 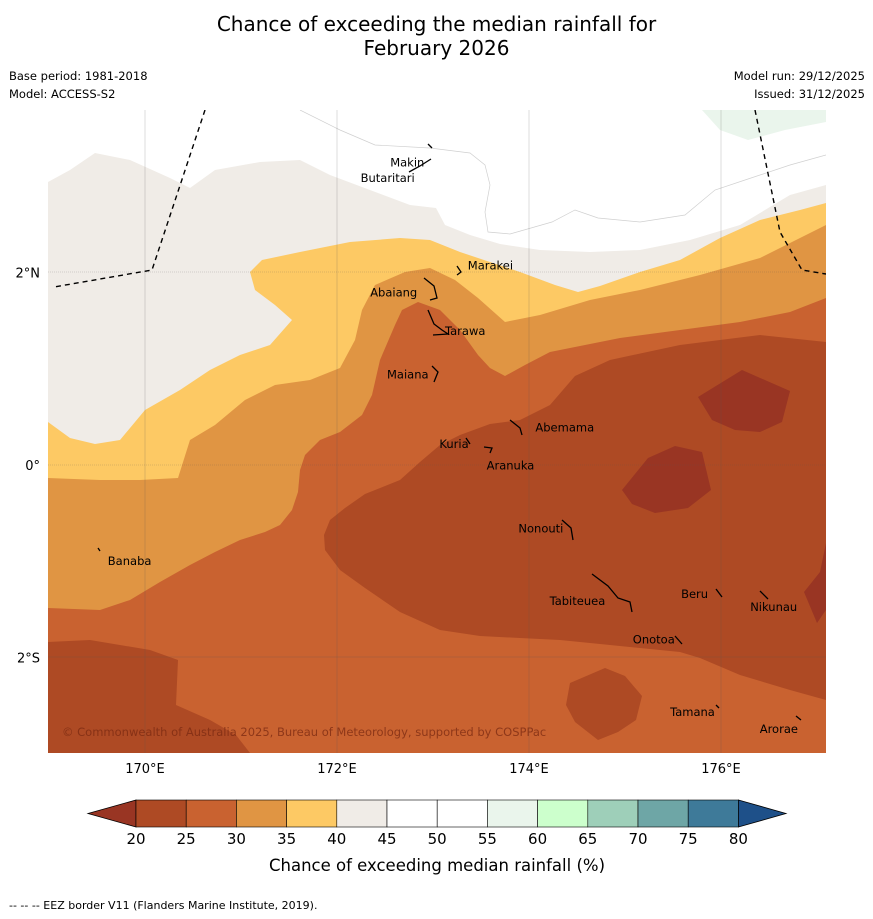 I want to click on colorbar-tick-label: 25, so click(x=186, y=839).